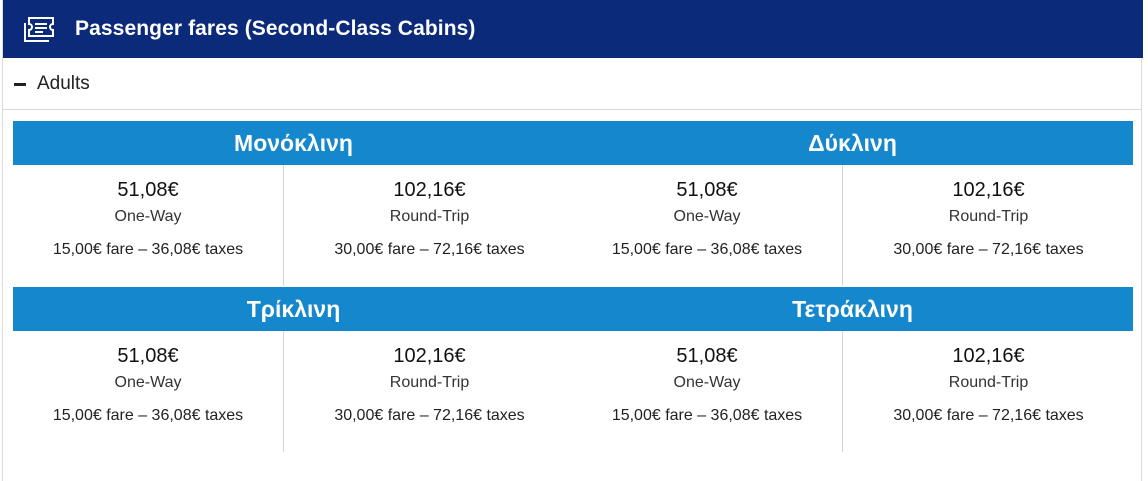  Describe the element at coordinates (852, 143) in the screenshot. I see `cabin-name: Δύκλινη` at that location.